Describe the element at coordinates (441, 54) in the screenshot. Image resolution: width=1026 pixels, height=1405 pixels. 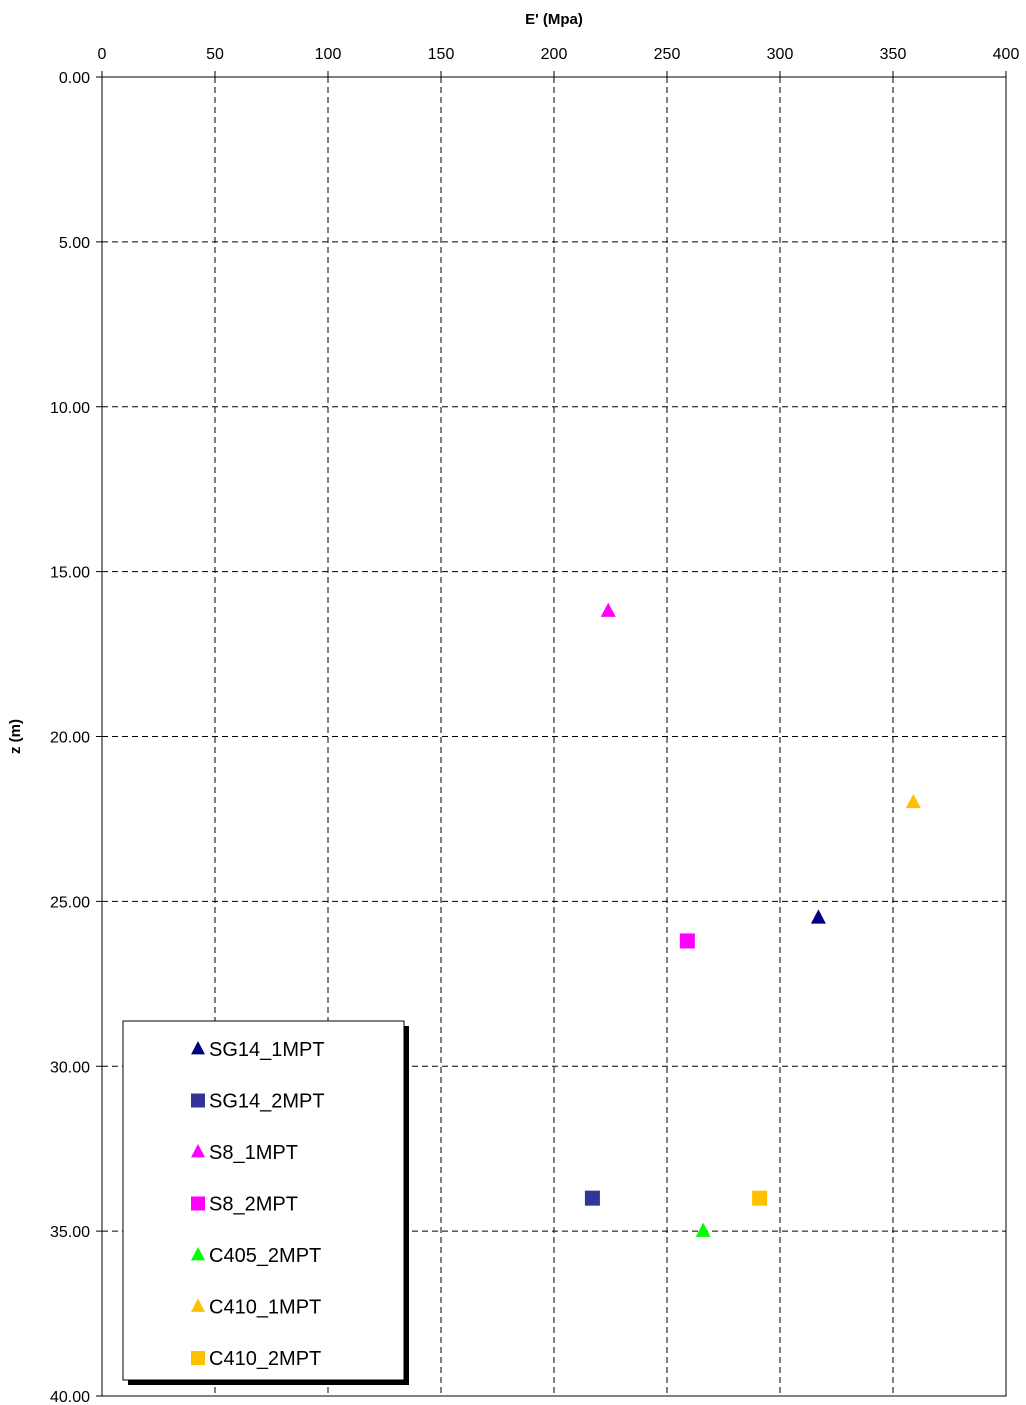
I see `x-tick-label: 150` at that location.